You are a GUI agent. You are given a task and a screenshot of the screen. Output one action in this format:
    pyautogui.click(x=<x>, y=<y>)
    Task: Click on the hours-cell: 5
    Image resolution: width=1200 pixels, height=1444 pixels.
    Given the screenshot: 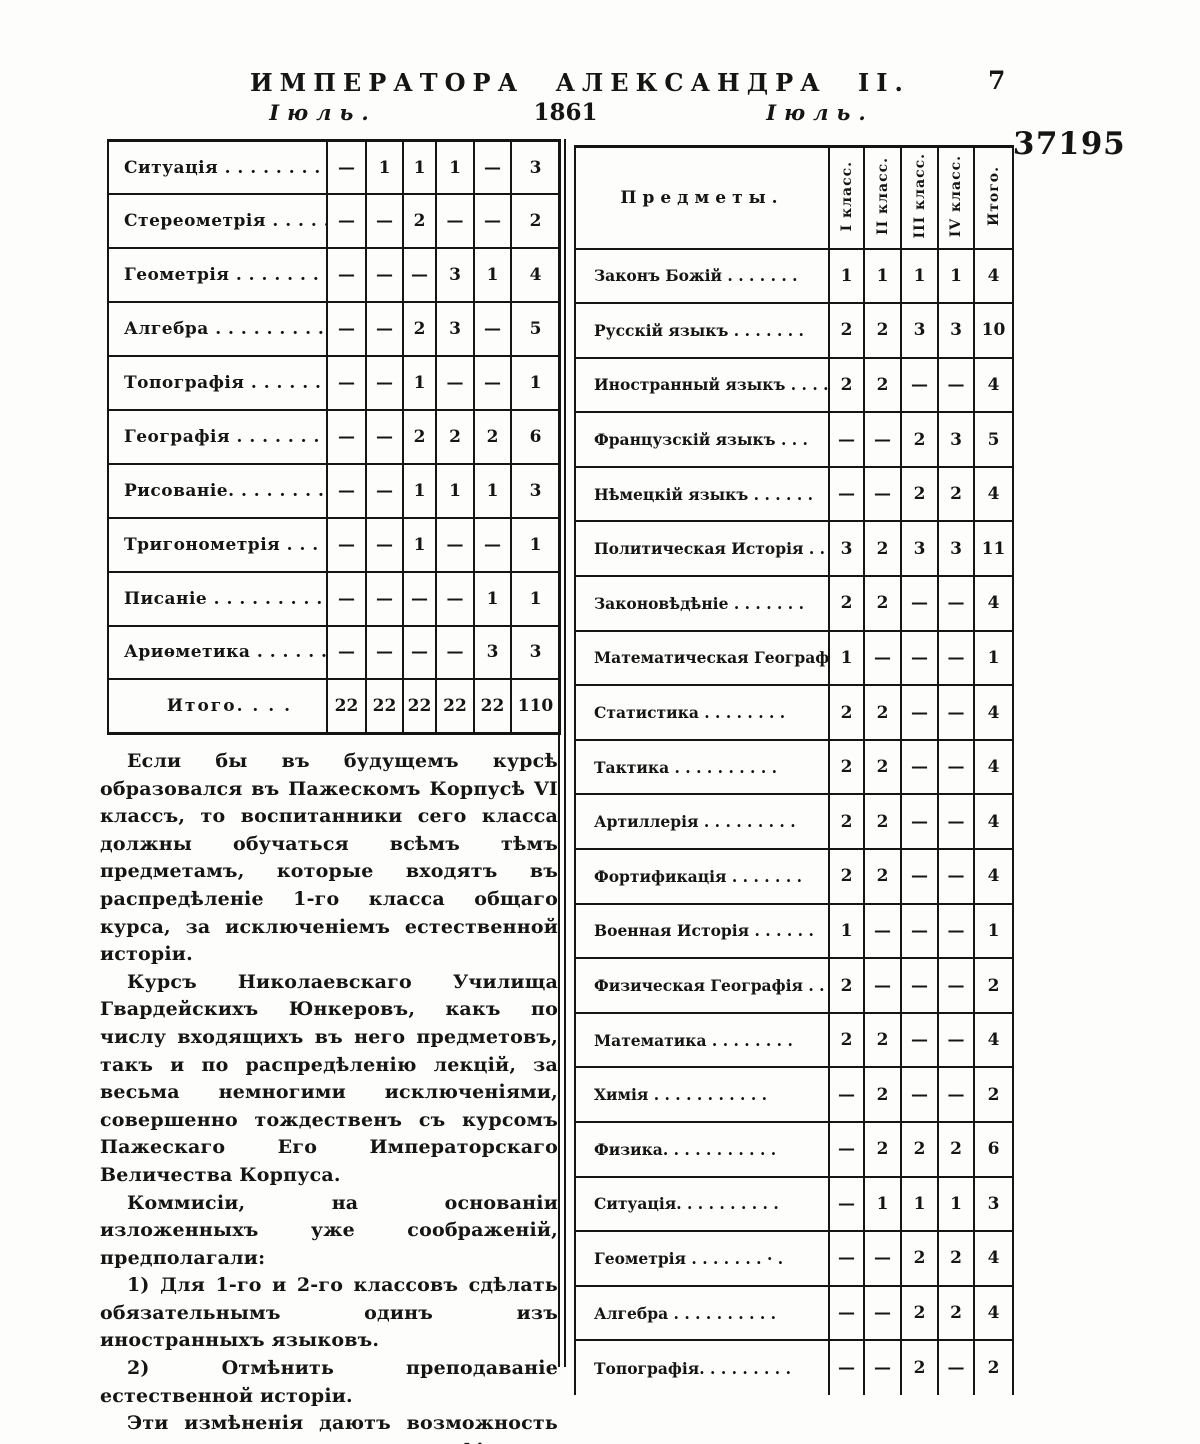 What is the action you would take?
    pyautogui.click(x=993, y=439)
    